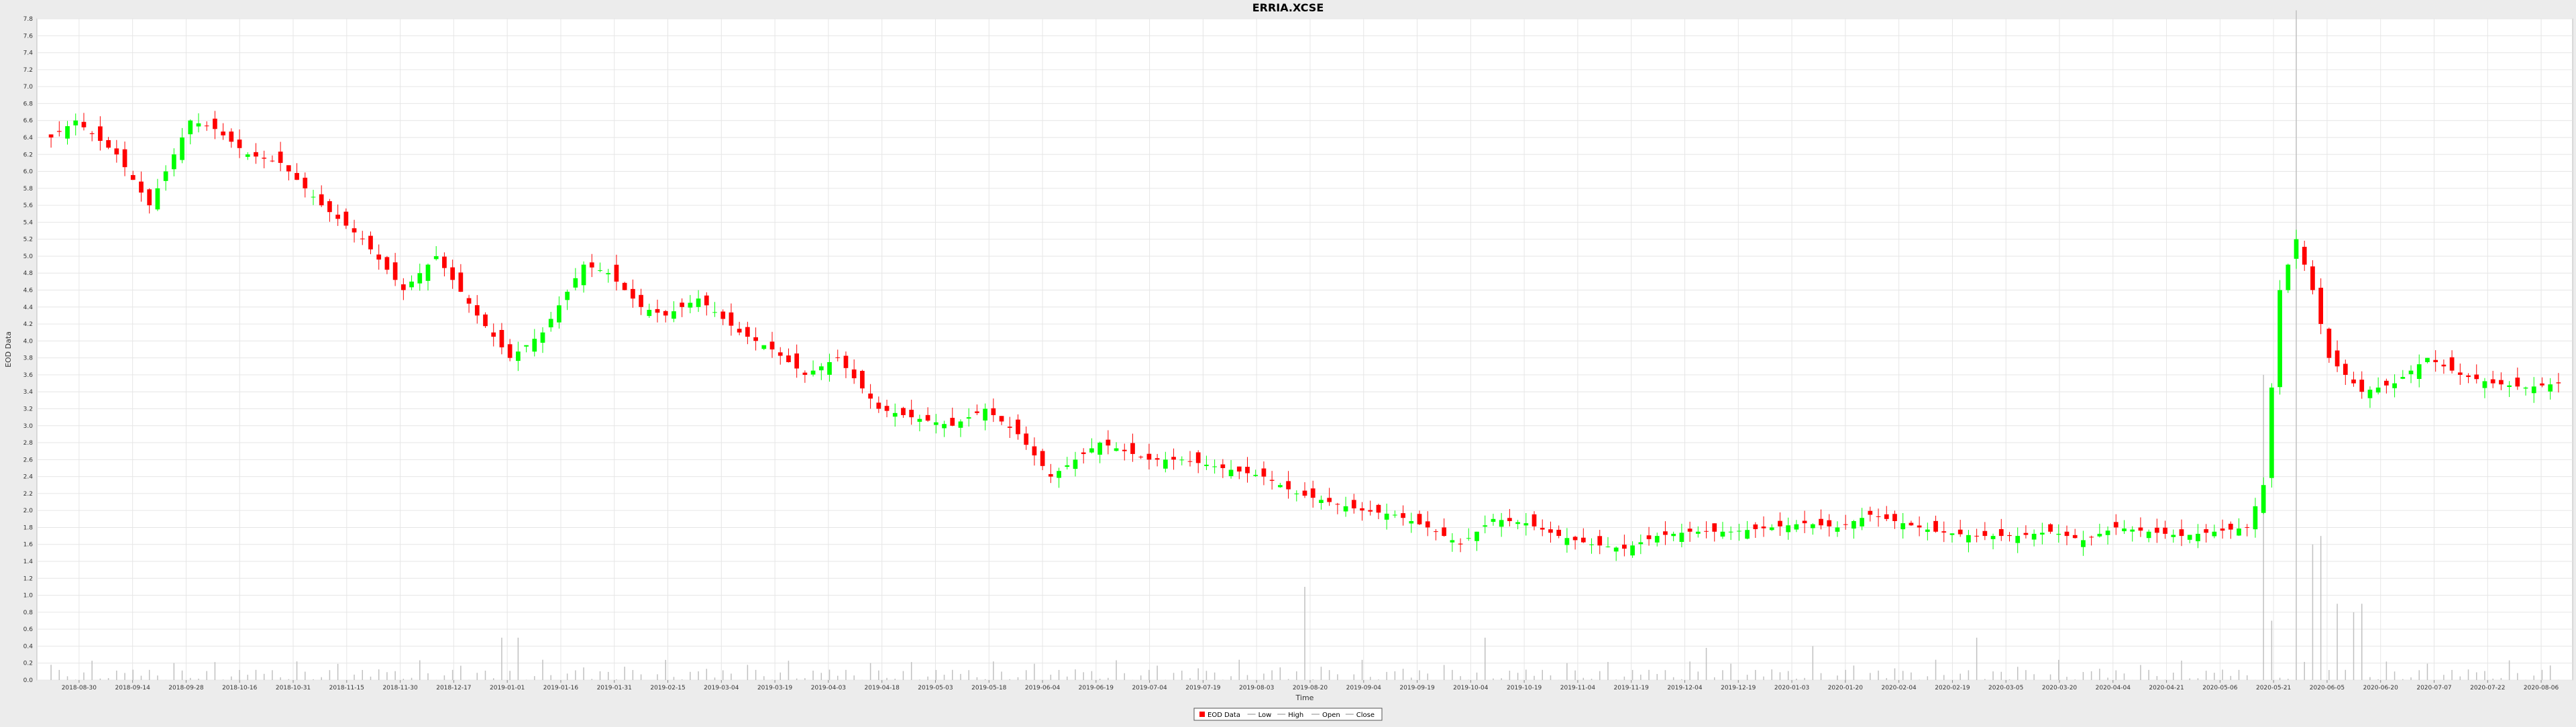 The image size is (2576, 727). I want to click on y-tick-label: 3.4, so click(28, 392).